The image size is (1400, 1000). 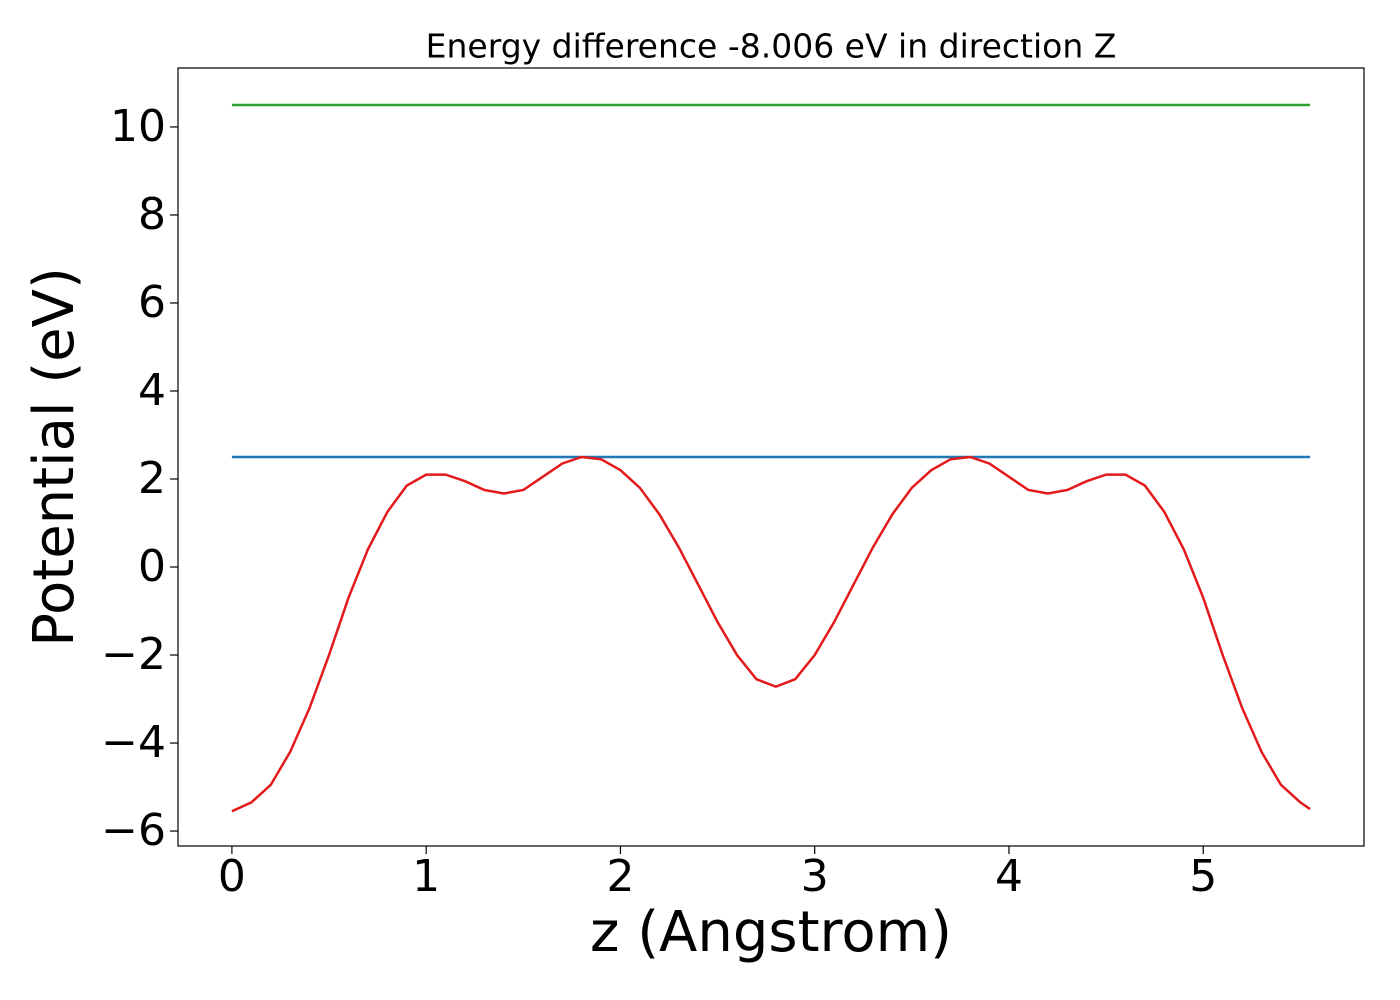 What do you see at coordinates (152, 478) in the screenshot?
I see `y-tick-label: 2` at bounding box center [152, 478].